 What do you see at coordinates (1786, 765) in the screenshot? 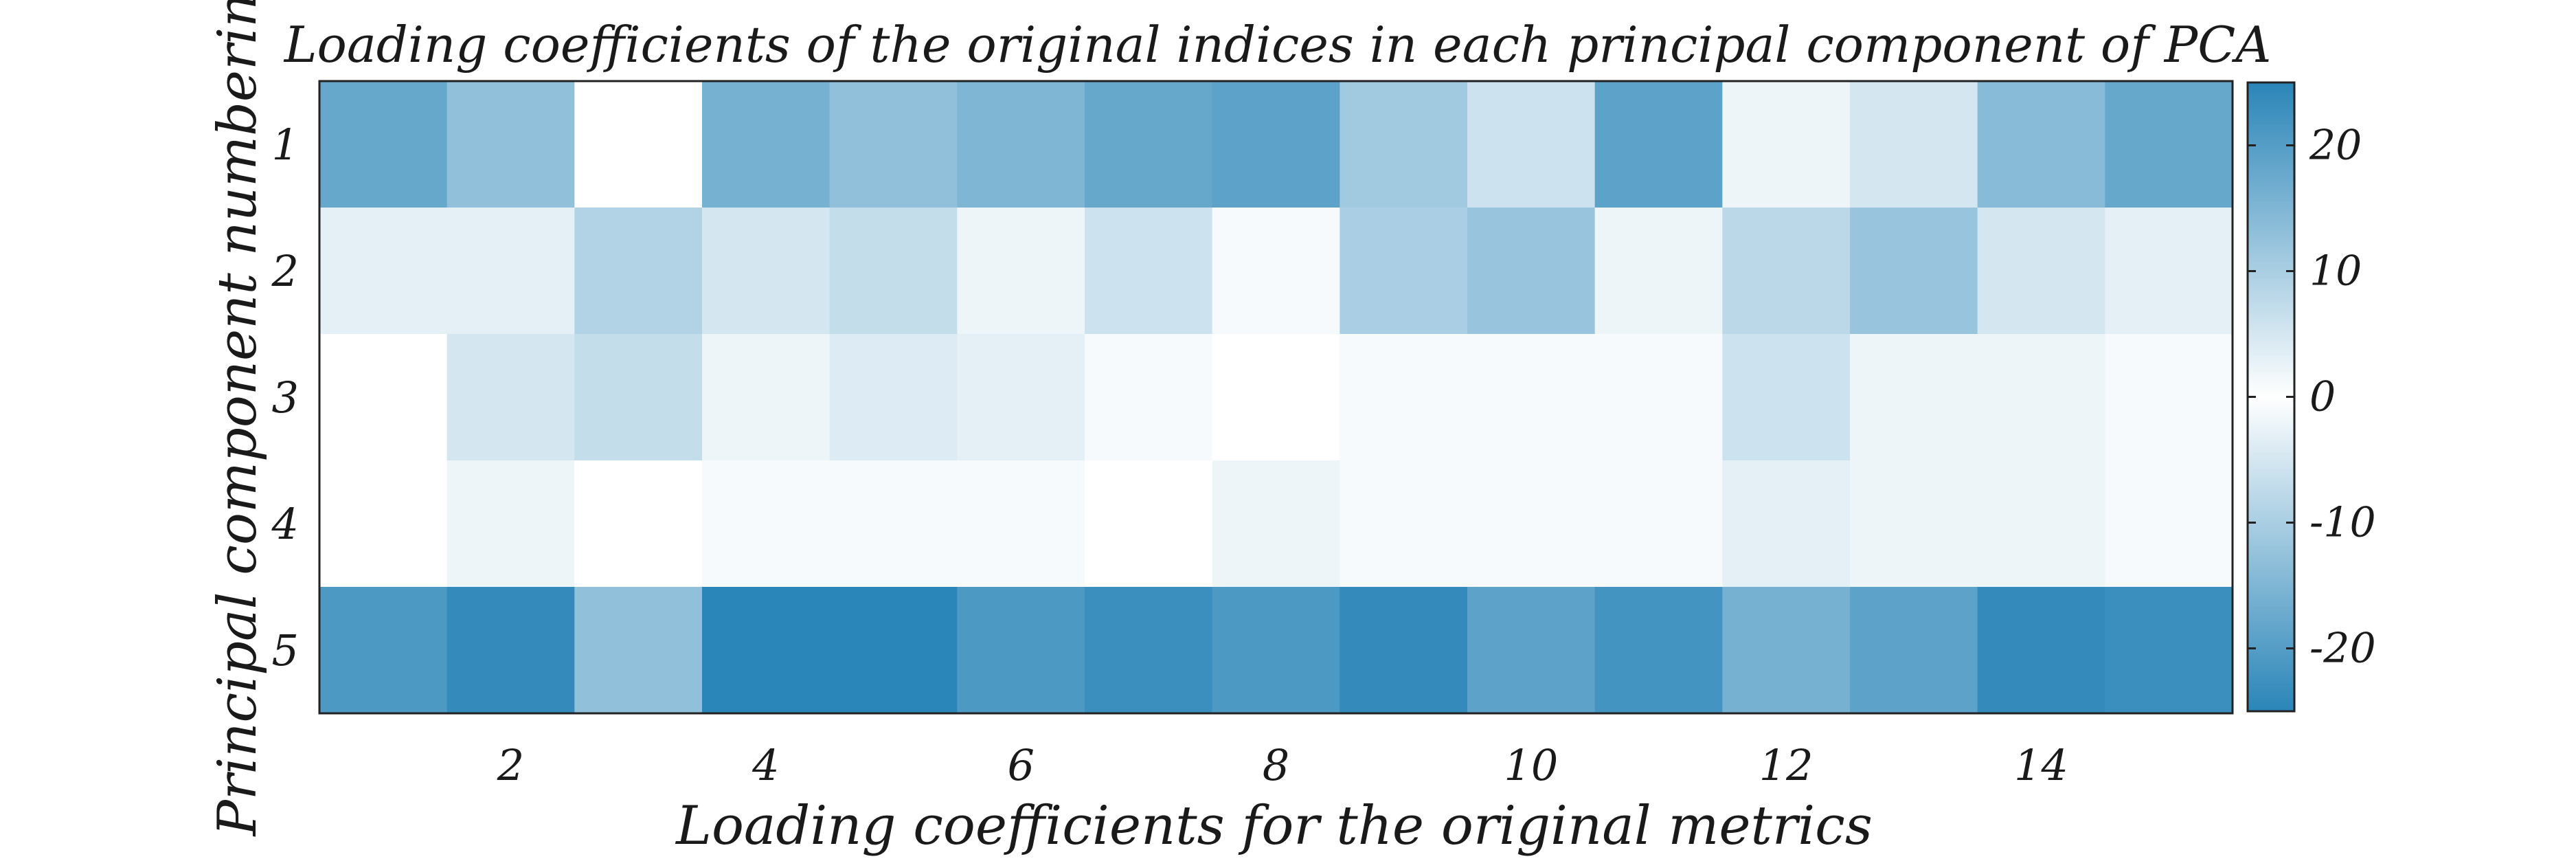
I see `x-tick-label: 12` at bounding box center [1786, 765].